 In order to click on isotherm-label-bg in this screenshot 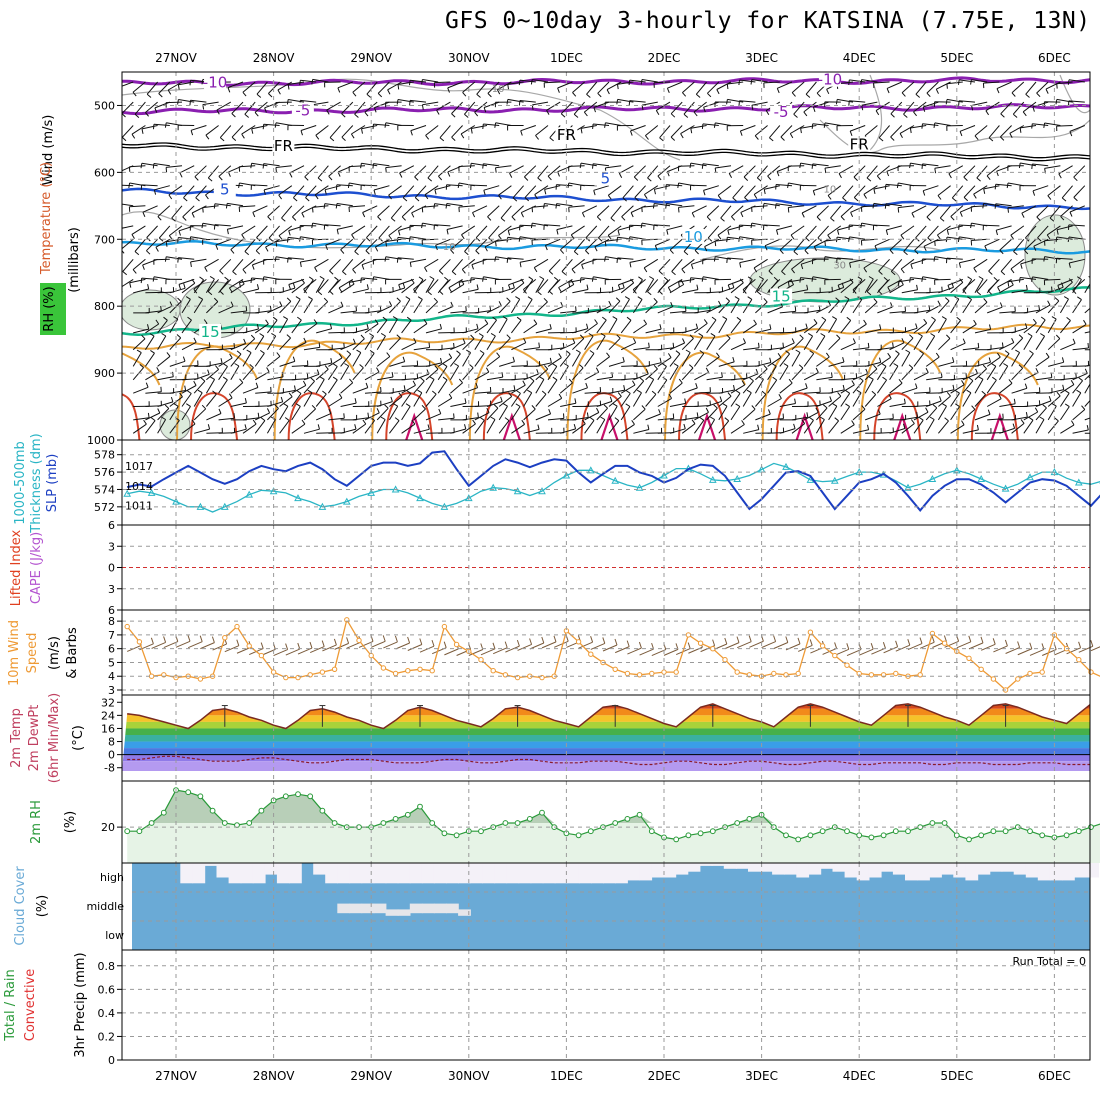, I will do `click(781, 296)`.